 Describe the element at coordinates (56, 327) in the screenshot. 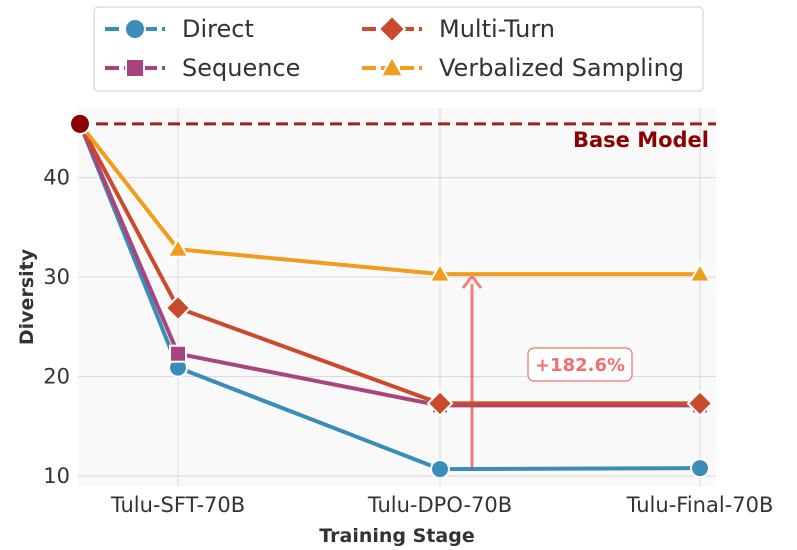

I see `y-tick-labels: 10 20 30 40` at that location.